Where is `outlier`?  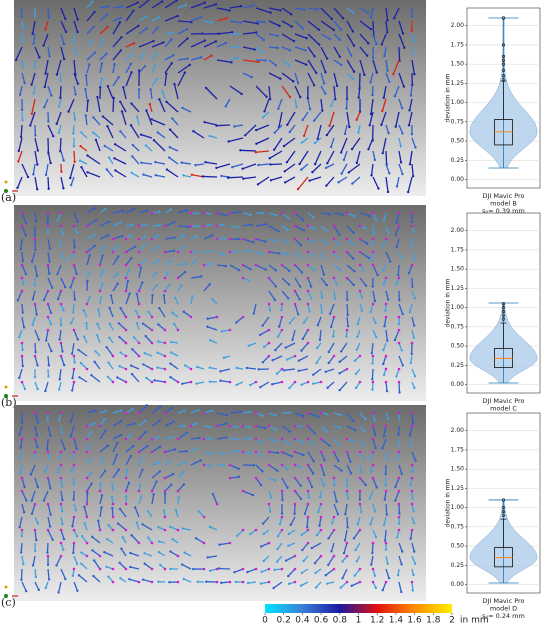
outlier is located at coordinates (503, 56).